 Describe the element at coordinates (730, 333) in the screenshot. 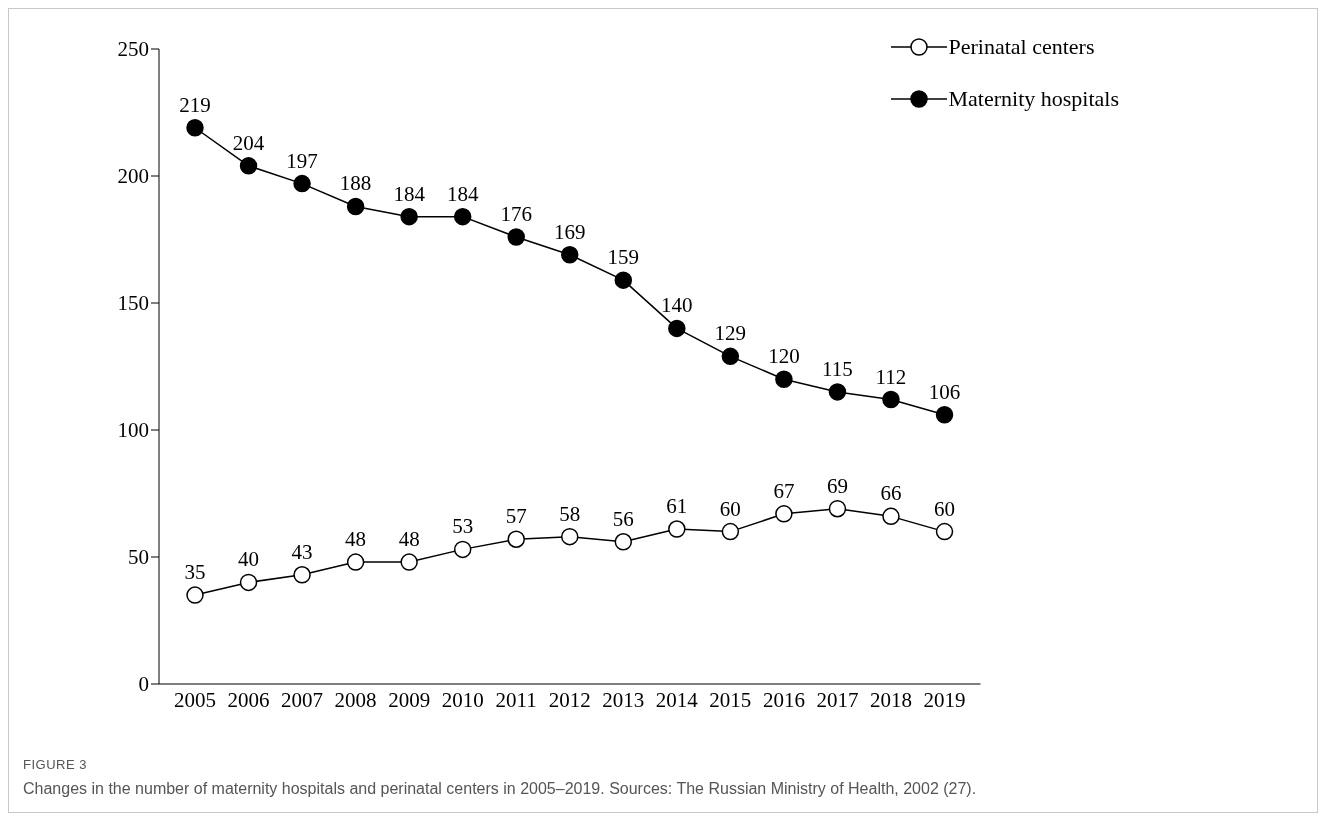

I see `data-label: 129` at that location.